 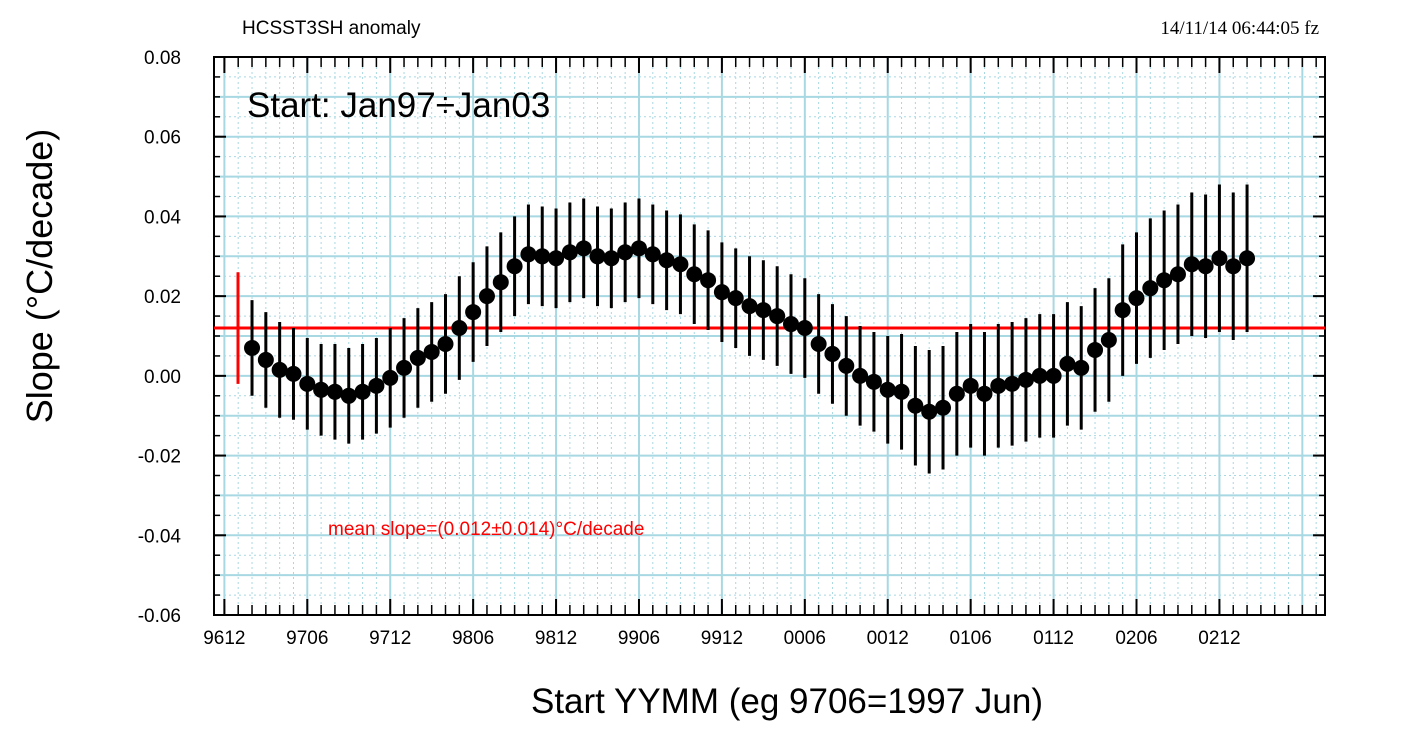 I want to click on x-tick-label: 9806, so click(x=473, y=638).